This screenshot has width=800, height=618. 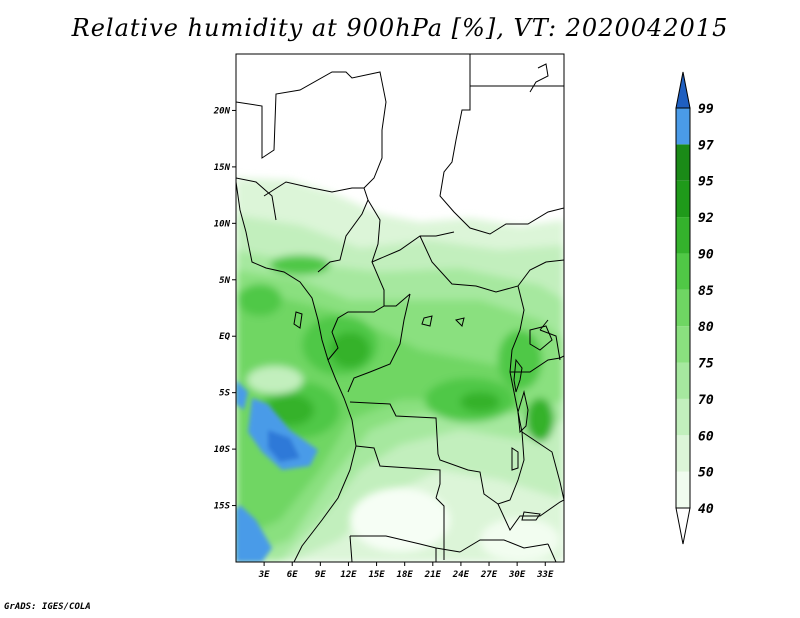 I want to click on colorbar-label: 70, so click(x=706, y=400).